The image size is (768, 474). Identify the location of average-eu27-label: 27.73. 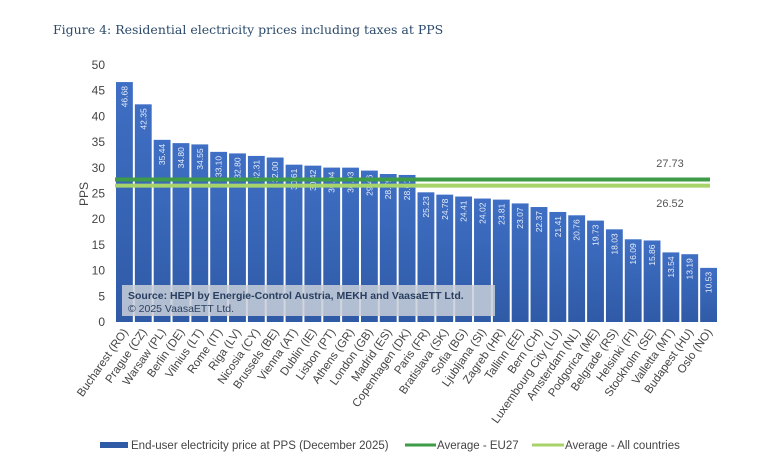
(670, 164).